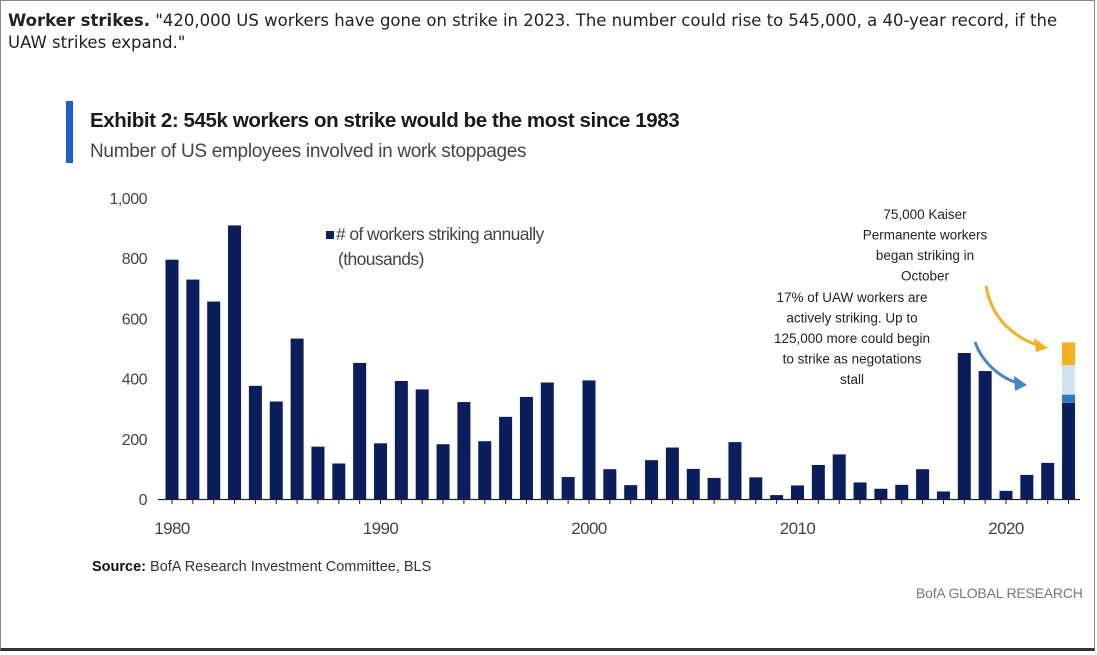 Image resolution: width=1097 pixels, height=655 pixels. I want to click on bar-1995, so click(485, 470).